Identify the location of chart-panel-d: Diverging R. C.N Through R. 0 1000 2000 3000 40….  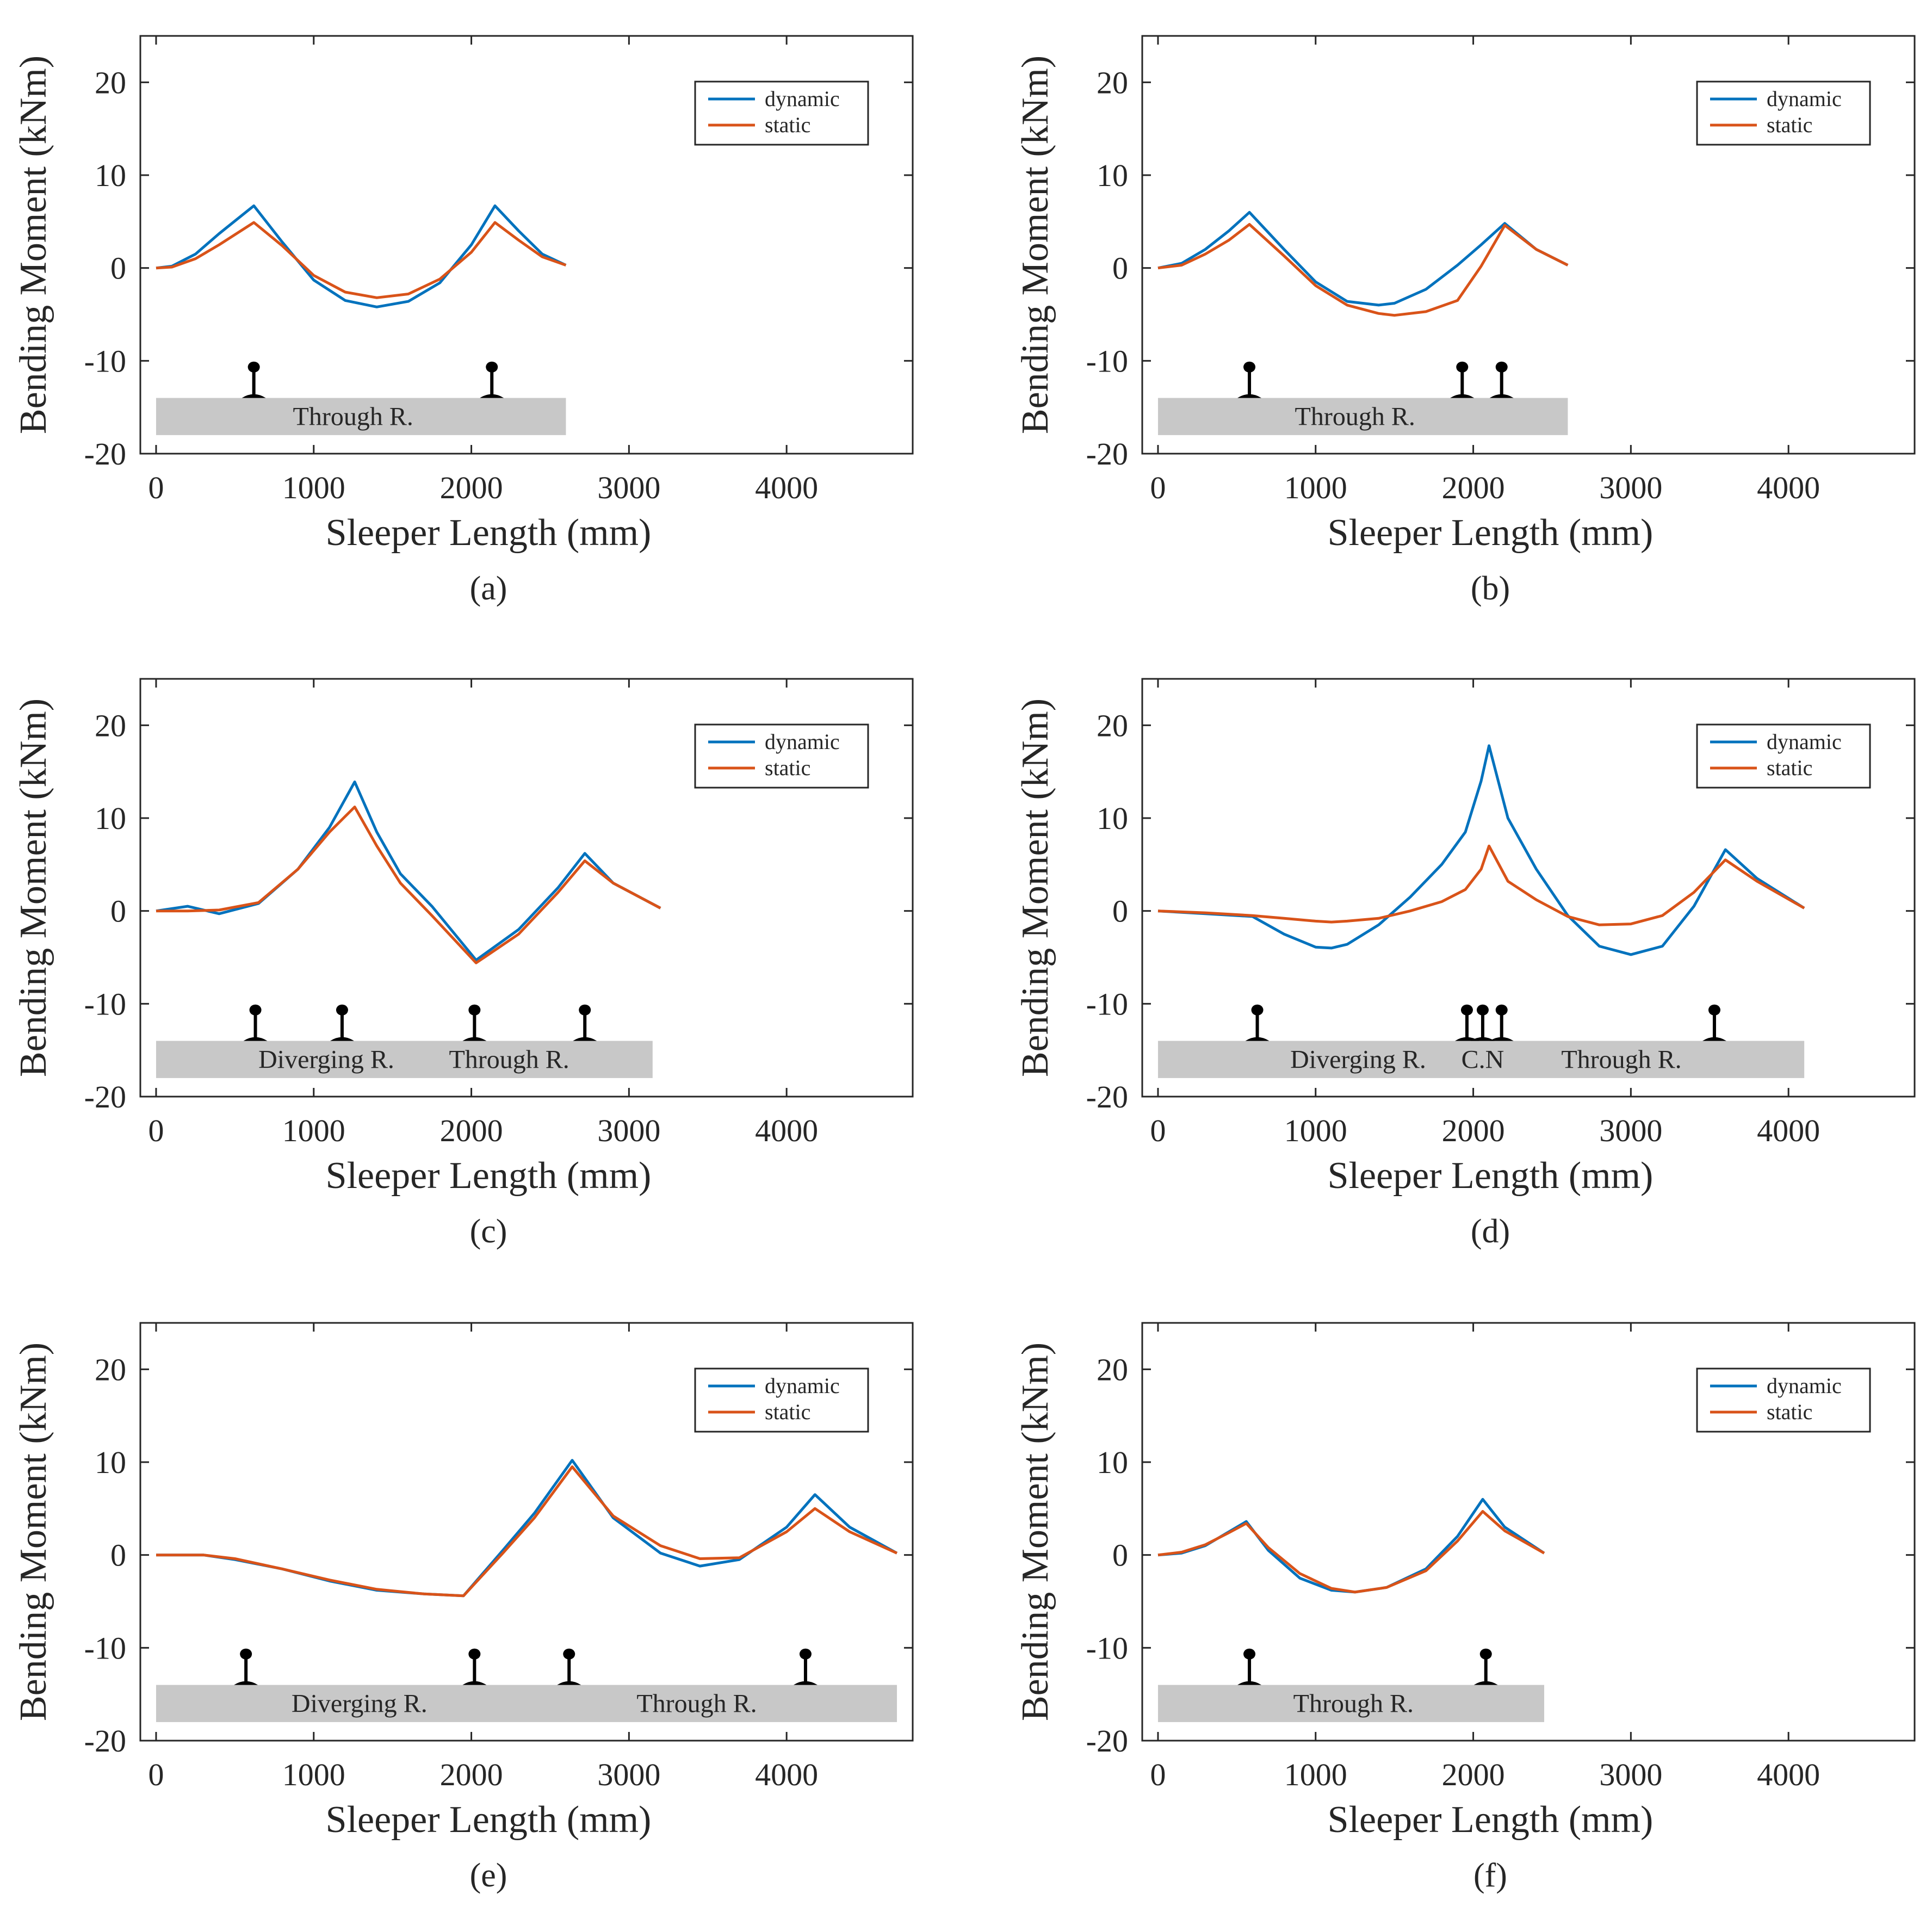
(1465, 964).